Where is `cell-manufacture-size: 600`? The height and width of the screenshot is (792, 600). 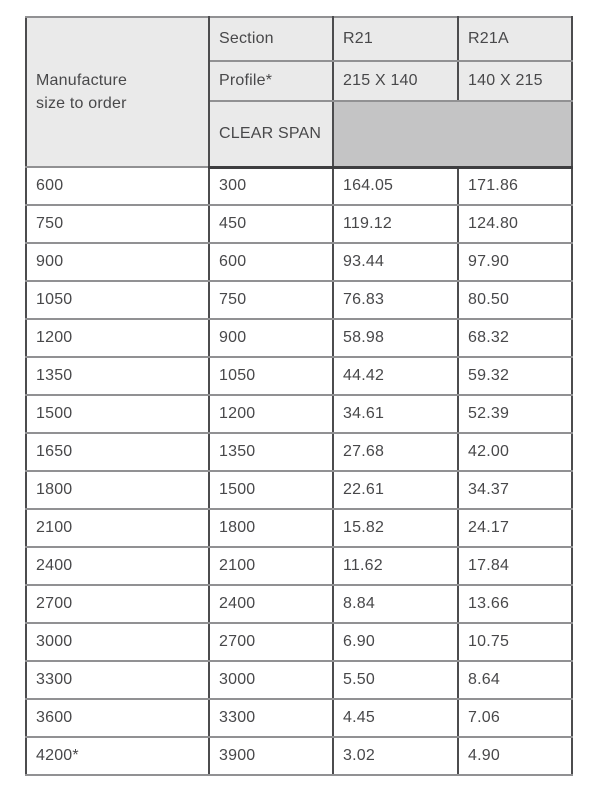 cell-manufacture-size: 600 is located at coordinates (117, 186).